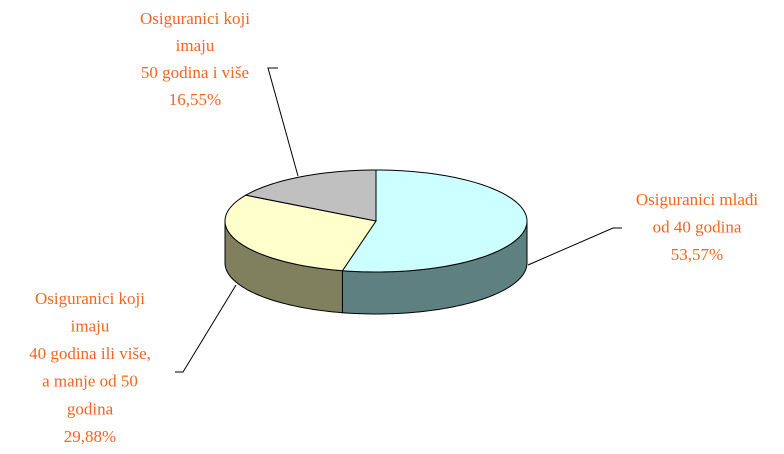 This screenshot has height=454, width=784. What do you see at coordinates (697, 226) in the screenshot?
I see `category-label: od 40 godina` at bounding box center [697, 226].